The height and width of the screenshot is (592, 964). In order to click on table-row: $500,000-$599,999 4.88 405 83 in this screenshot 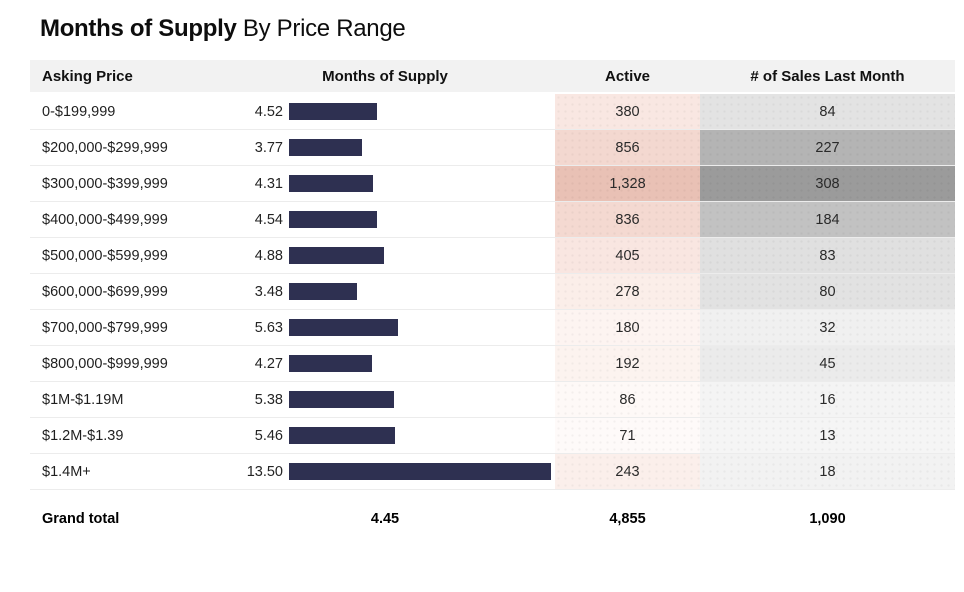, I will do `click(492, 256)`.